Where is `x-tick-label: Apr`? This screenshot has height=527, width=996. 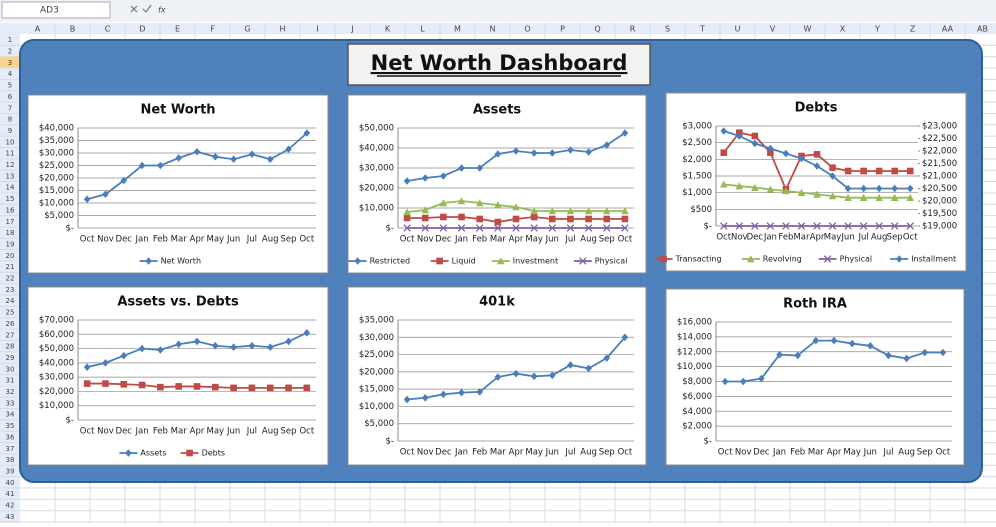
x-tick-label: Apr is located at coordinates (516, 240).